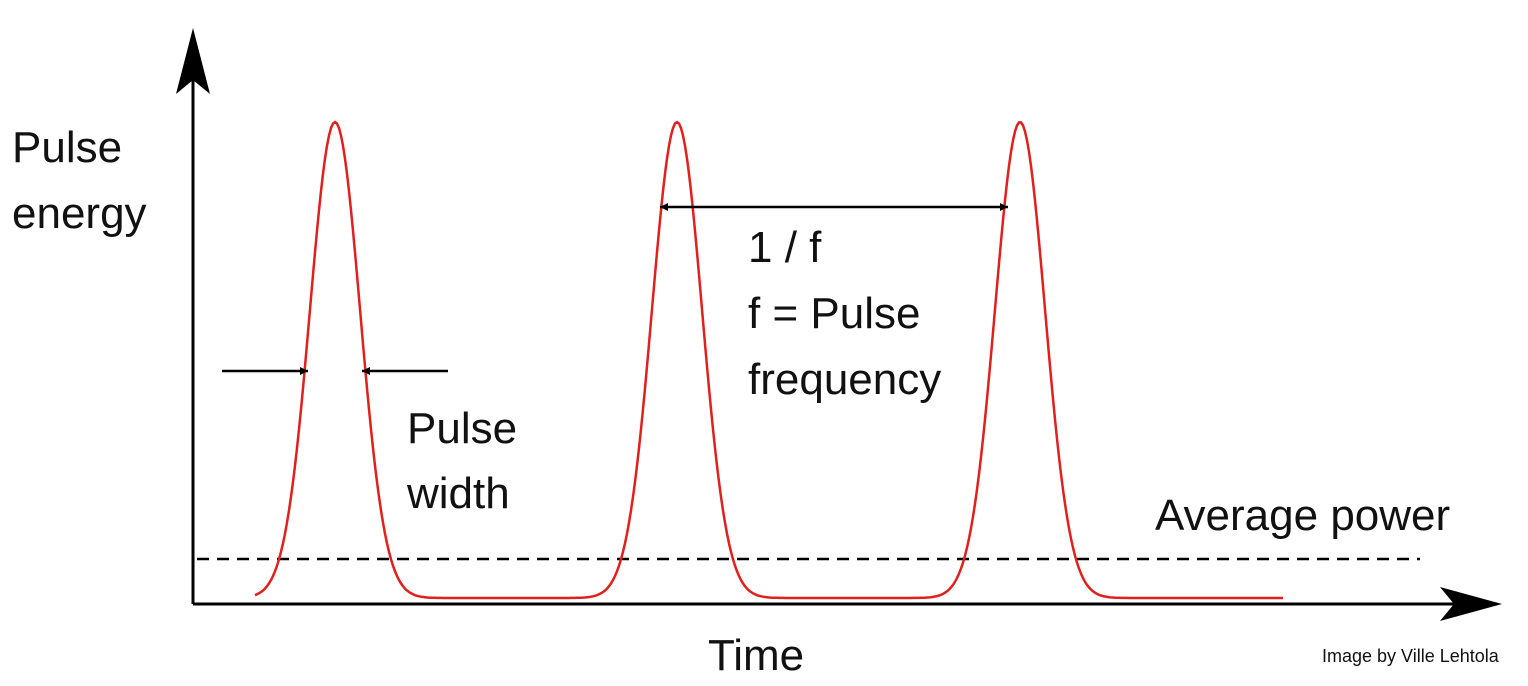 The width and height of the screenshot is (1528, 686). Describe the element at coordinates (785, 247) in the screenshot. I see `period-label: 1 / f` at that location.